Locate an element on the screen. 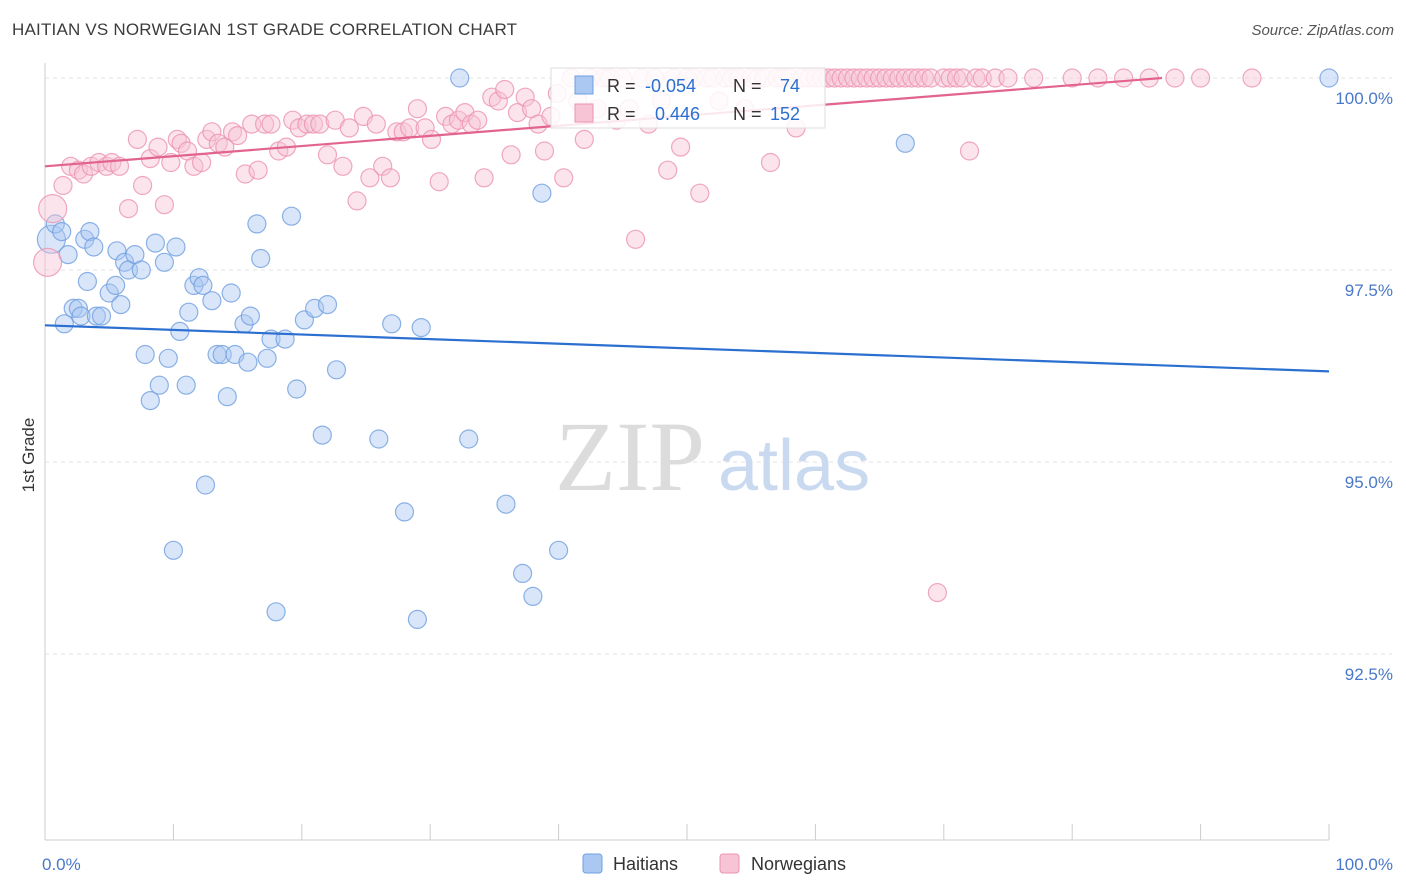 The image size is (1406, 892). watermark-zip: ZIP is located at coordinates (630, 456).